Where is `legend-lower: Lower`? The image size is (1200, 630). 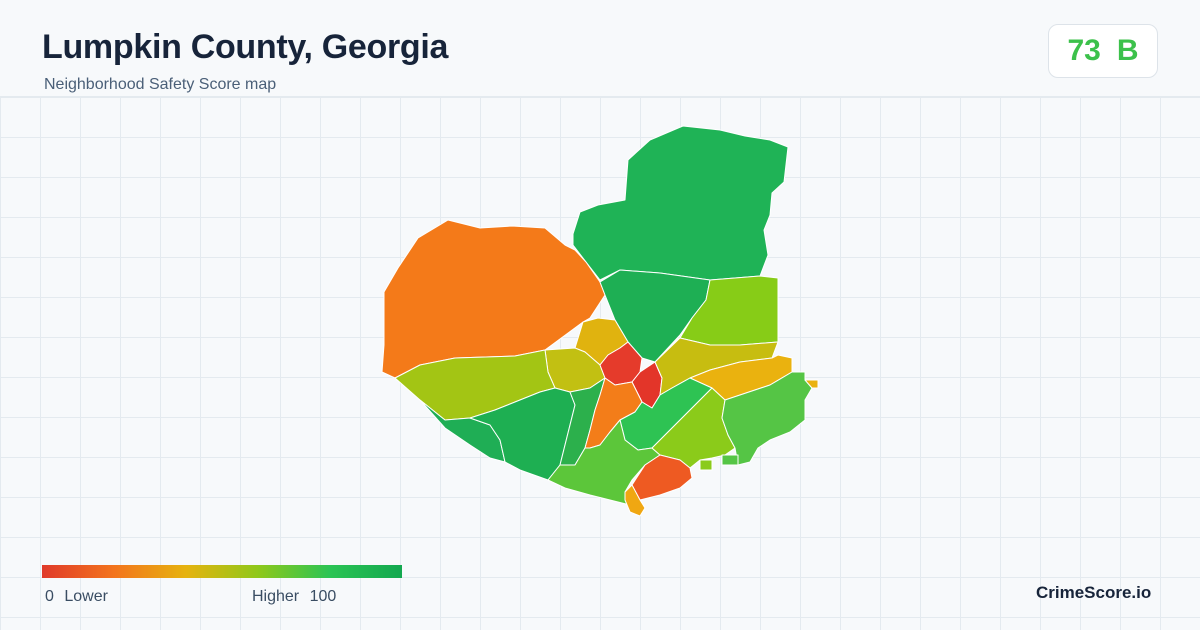
legend-lower: Lower is located at coordinates (86, 596).